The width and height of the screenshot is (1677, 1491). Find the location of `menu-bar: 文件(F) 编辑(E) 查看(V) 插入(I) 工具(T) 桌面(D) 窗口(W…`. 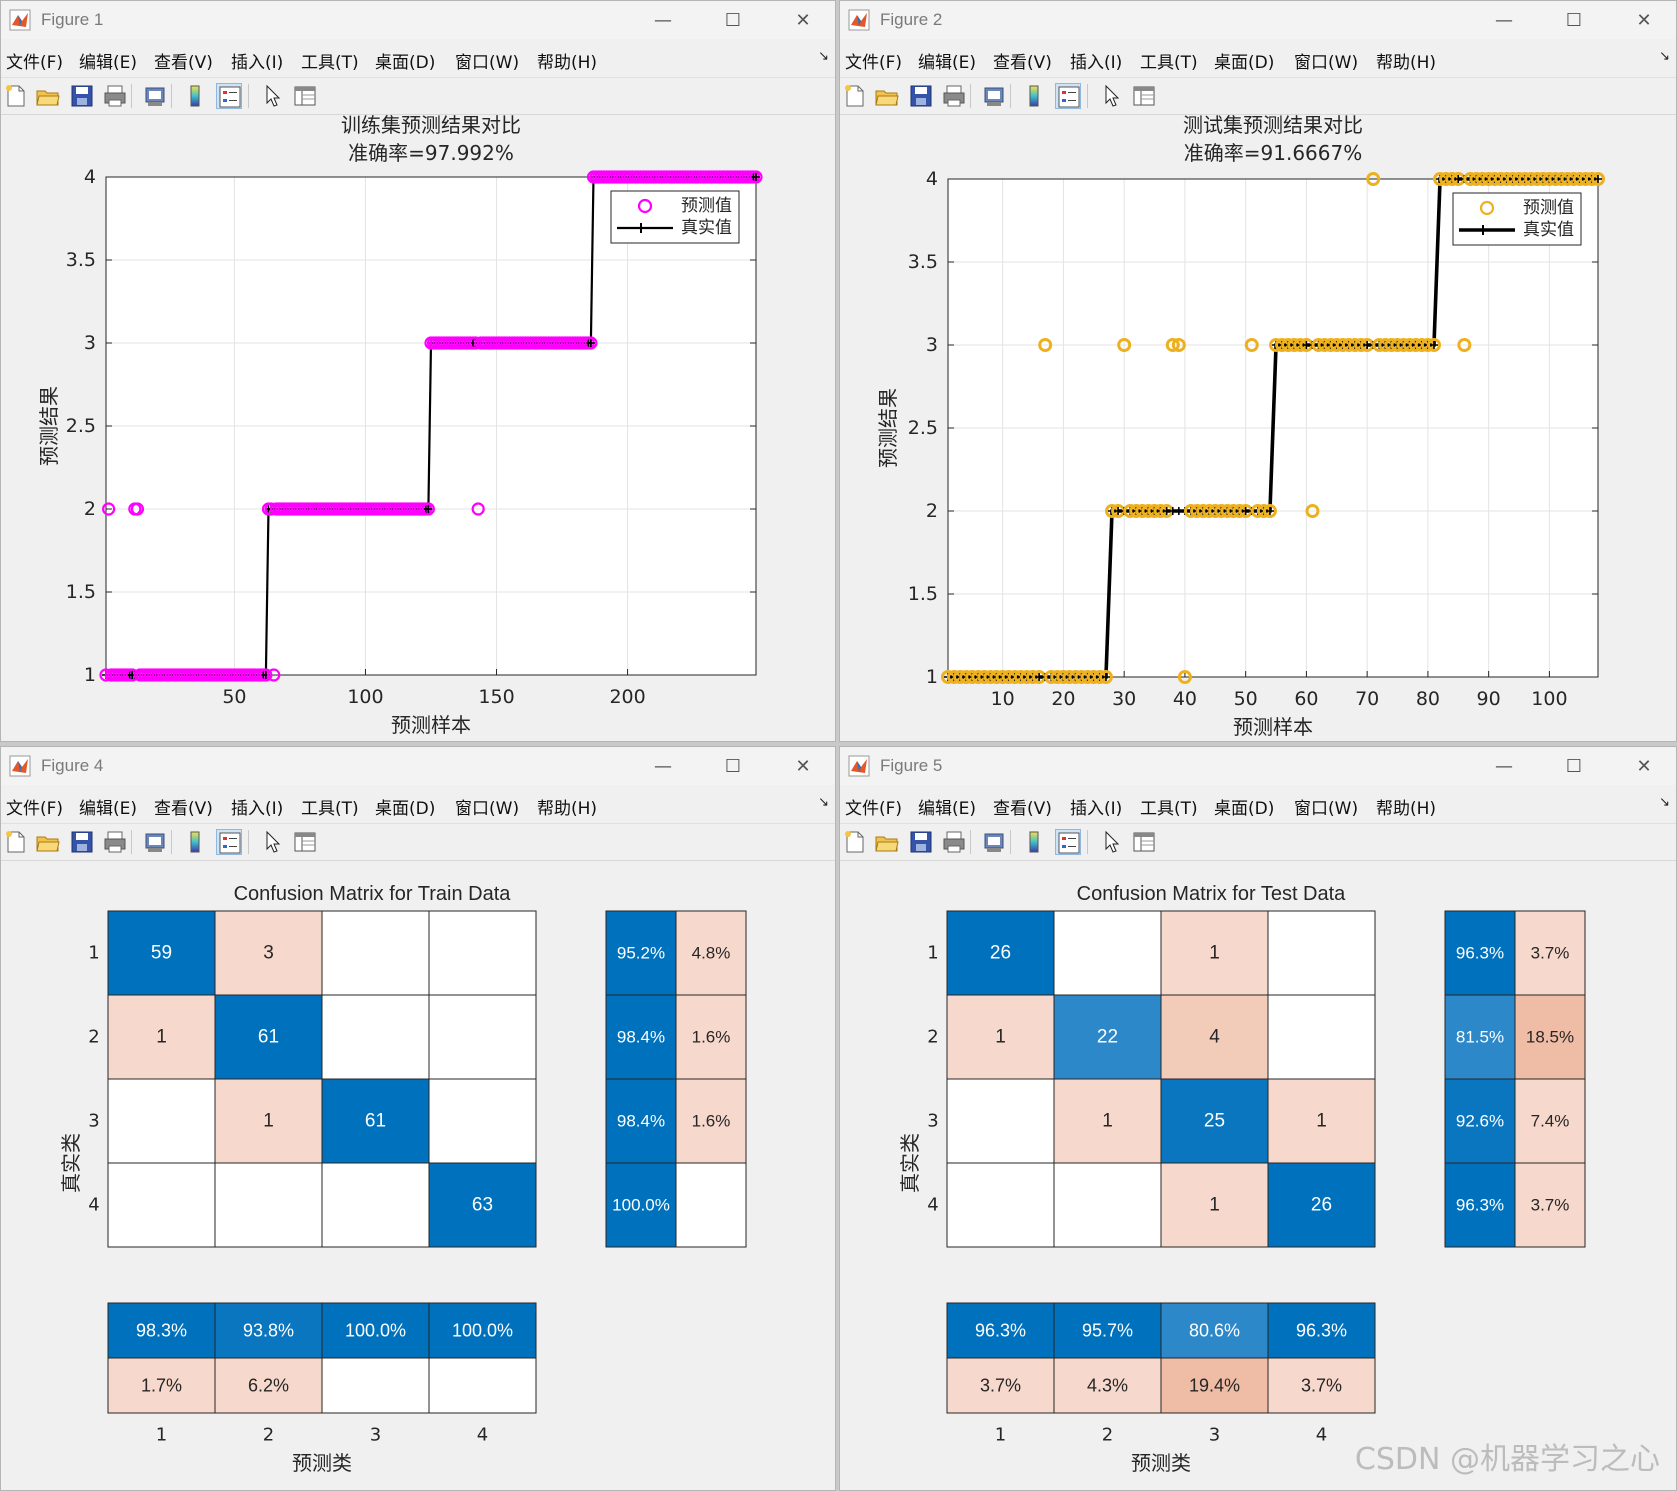

menu-bar: 文件(F) 编辑(E) 查看(V) 插入(I) 工具(T) 桌面(D) 窗口(W… is located at coordinates (1258, 58).